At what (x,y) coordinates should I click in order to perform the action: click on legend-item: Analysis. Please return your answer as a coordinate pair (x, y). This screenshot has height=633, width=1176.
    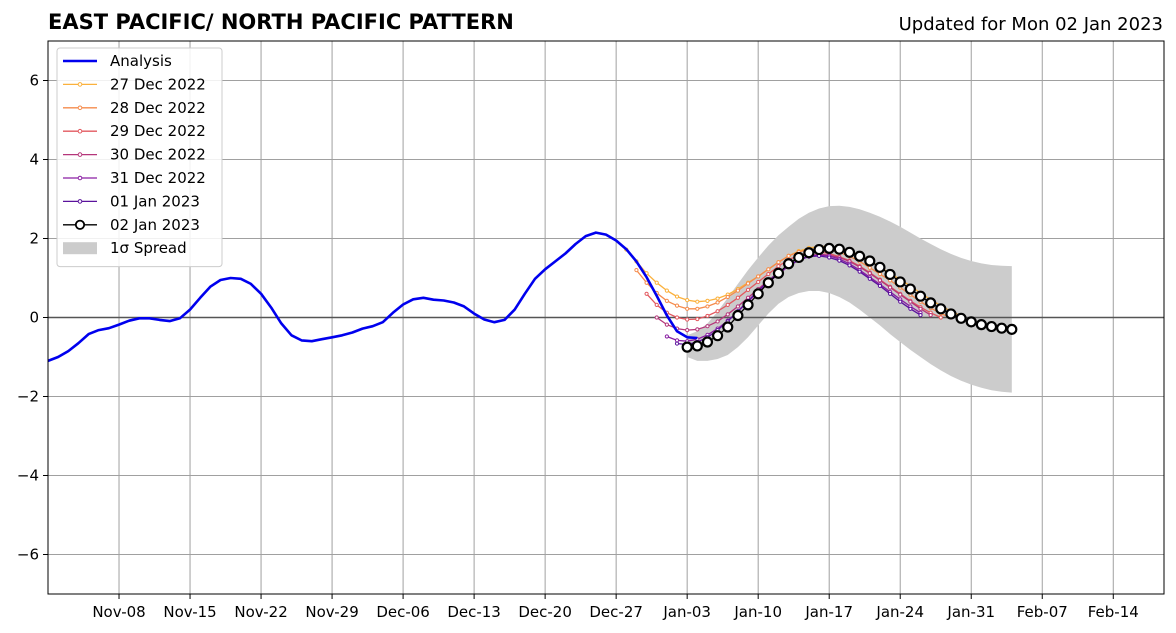
    Looking at the image, I should click on (117, 61).